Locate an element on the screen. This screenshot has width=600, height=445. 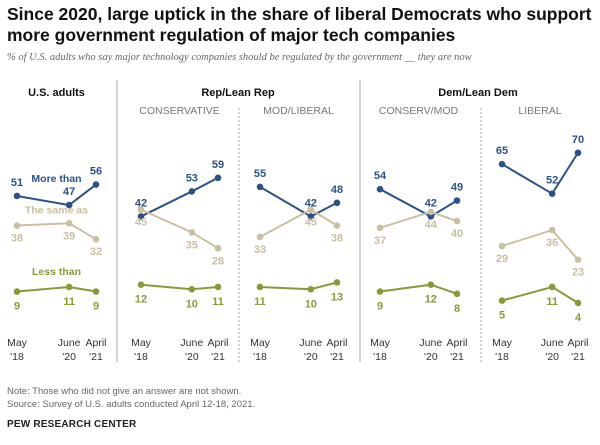
data-label: 35 is located at coordinates (192, 245).